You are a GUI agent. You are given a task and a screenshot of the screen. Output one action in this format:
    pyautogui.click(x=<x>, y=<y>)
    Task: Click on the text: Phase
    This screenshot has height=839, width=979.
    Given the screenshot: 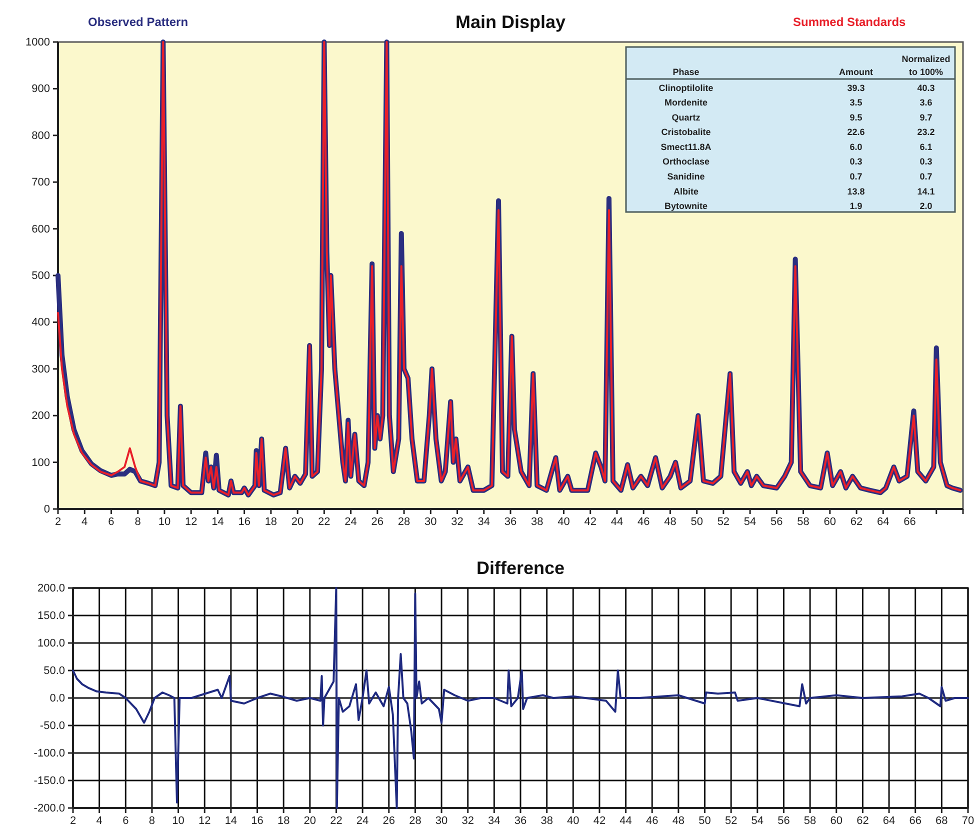 What is the action you would take?
    pyautogui.click(x=686, y=72)
    